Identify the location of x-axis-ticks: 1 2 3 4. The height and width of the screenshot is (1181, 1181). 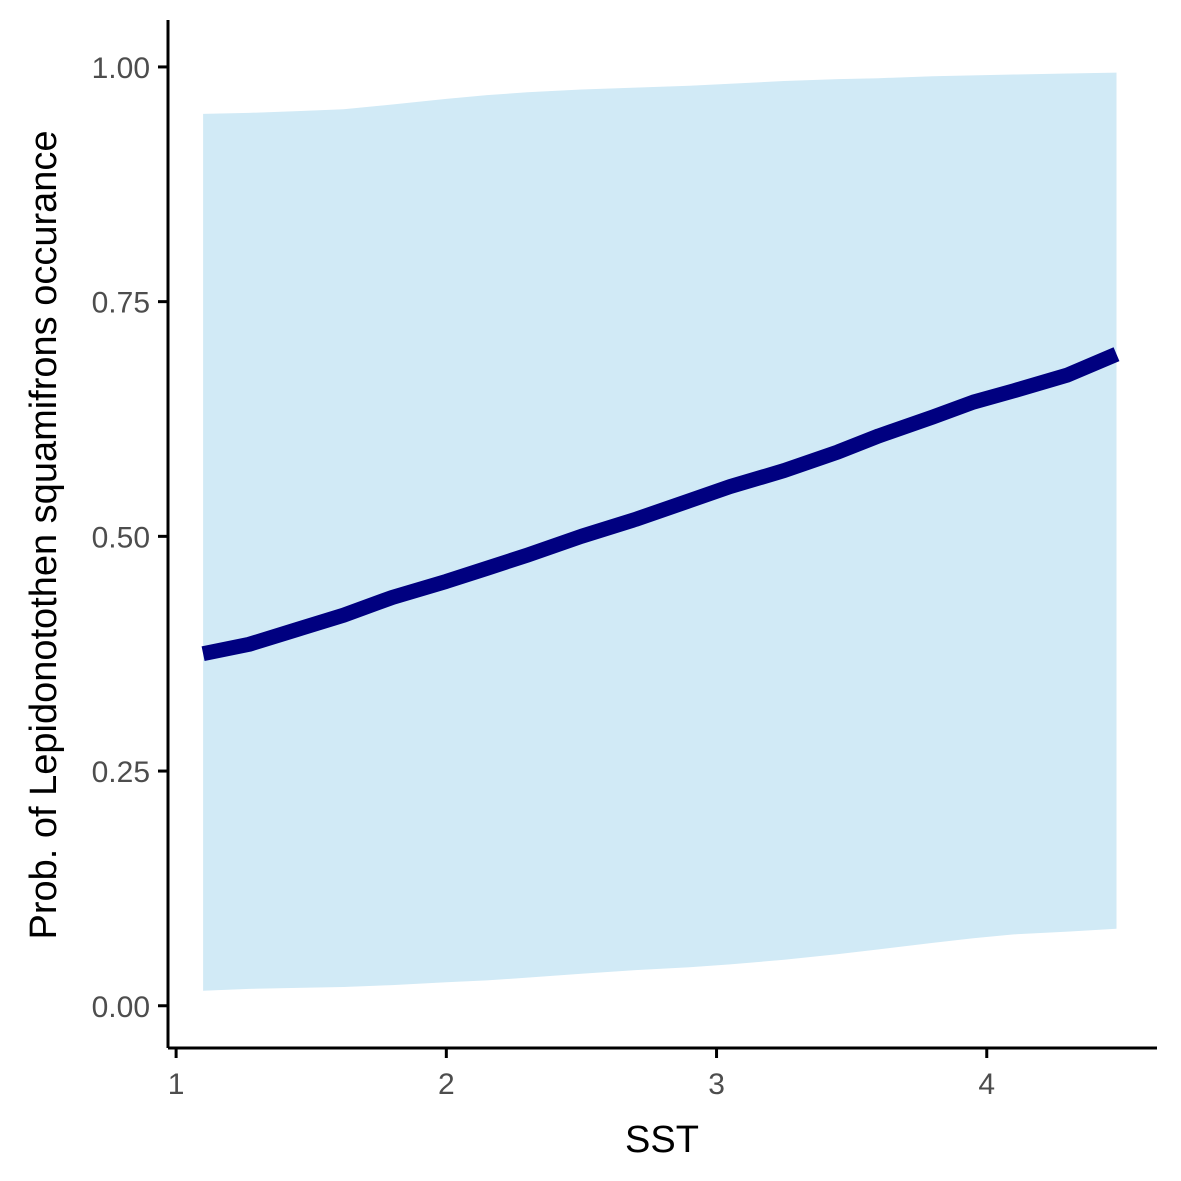
(581, 1074).